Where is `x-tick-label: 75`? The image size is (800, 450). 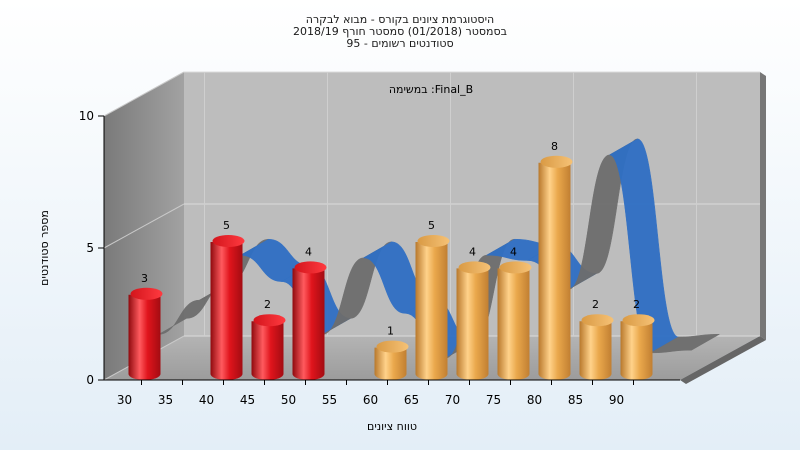
x-tick-label: 75 is located at coordinates (493, 400).